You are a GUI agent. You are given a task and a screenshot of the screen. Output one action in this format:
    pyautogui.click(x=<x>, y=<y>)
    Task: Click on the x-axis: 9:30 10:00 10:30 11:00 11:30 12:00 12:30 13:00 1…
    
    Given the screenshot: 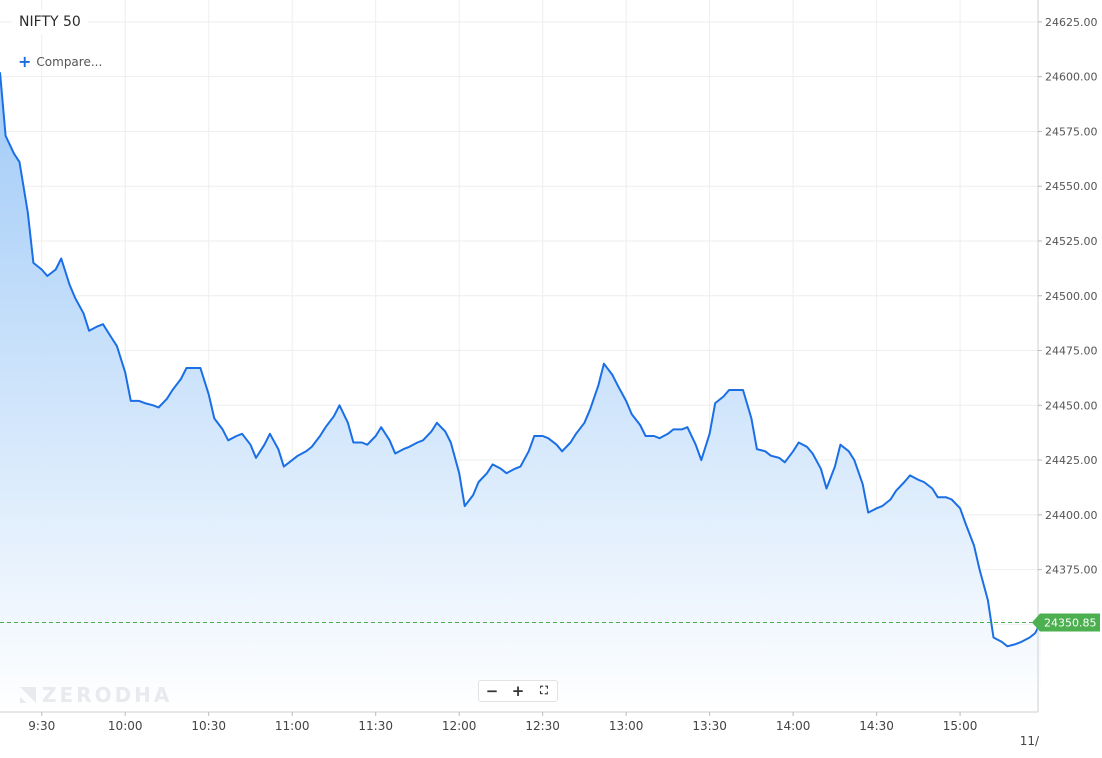 What is the action you would take?
    pyautogui.click(x=534, y=730)
    